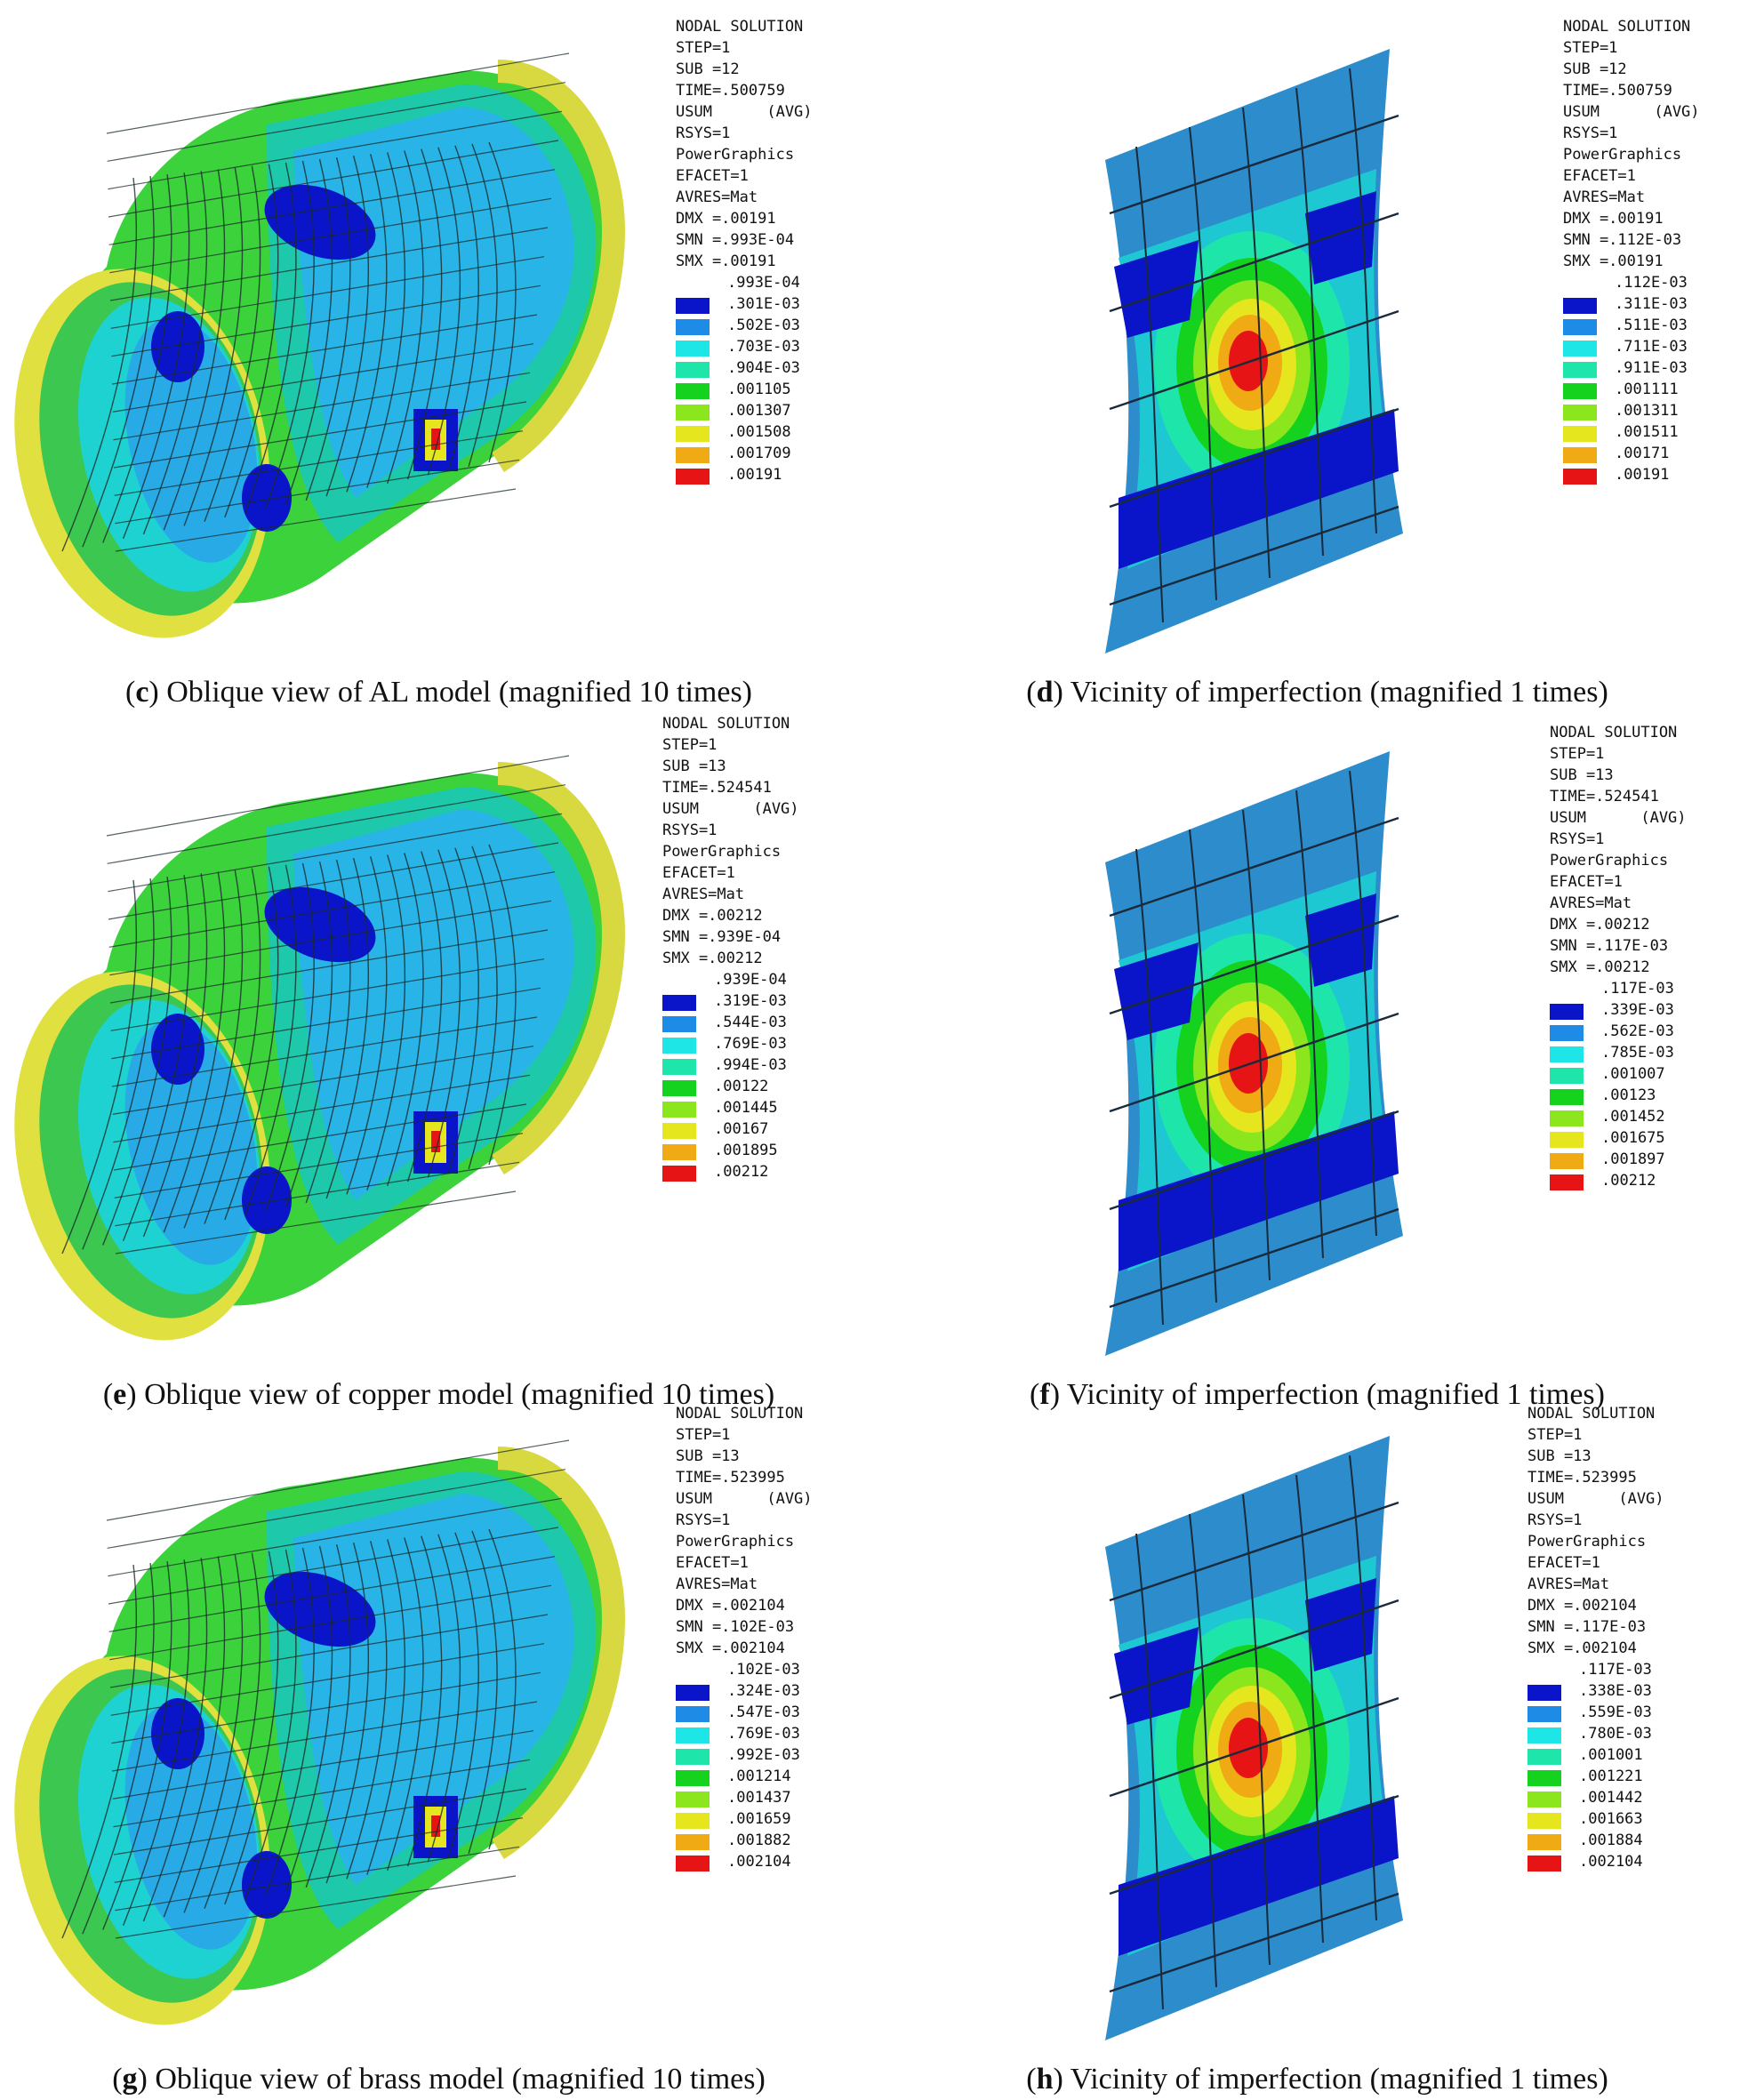  I want to click on legend-level: .780E-03, so click(1595, 1733).